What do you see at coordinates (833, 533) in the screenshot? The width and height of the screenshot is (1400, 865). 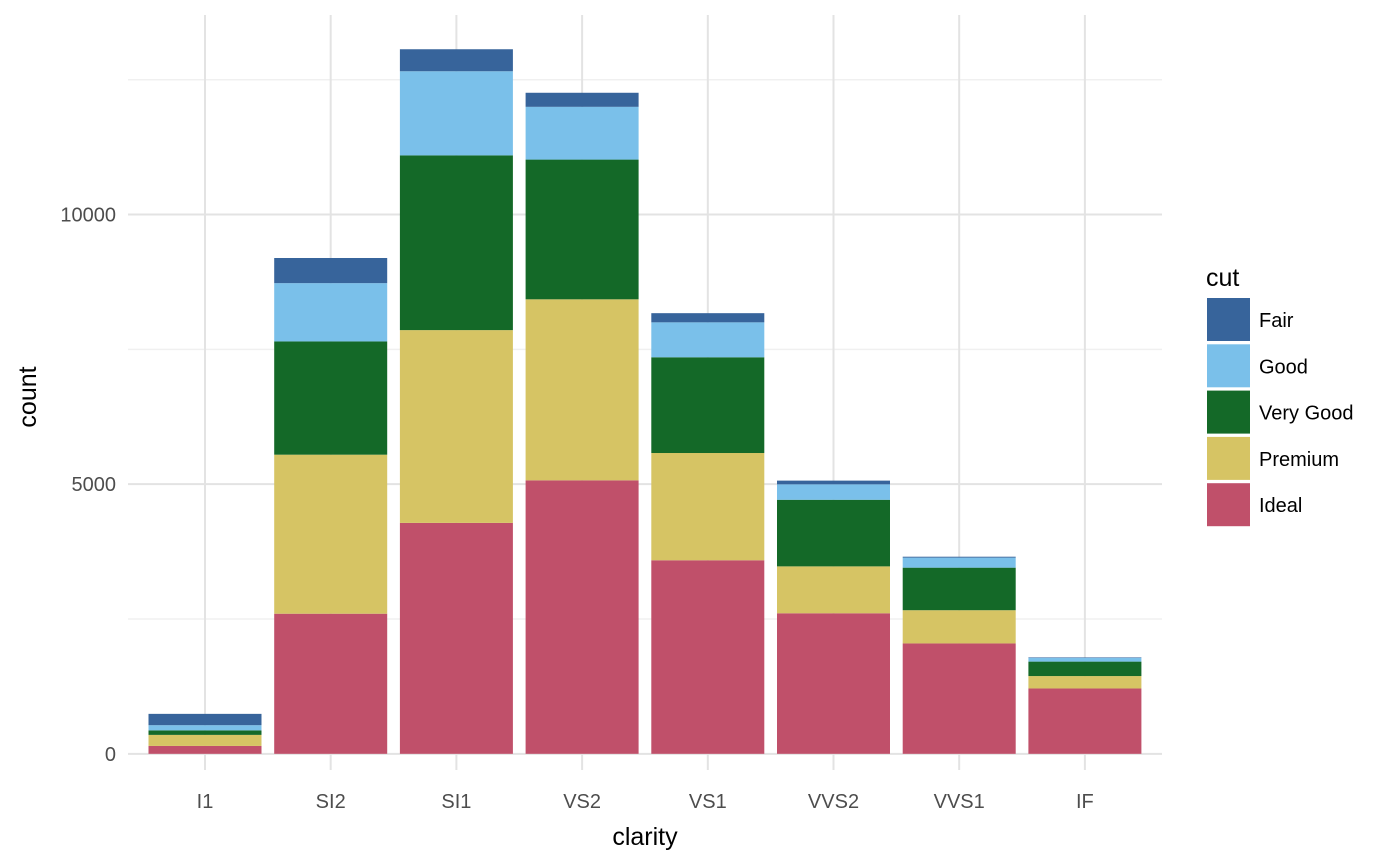 I see `bar-vvs2-very-good` at bounding box center [833, 533].